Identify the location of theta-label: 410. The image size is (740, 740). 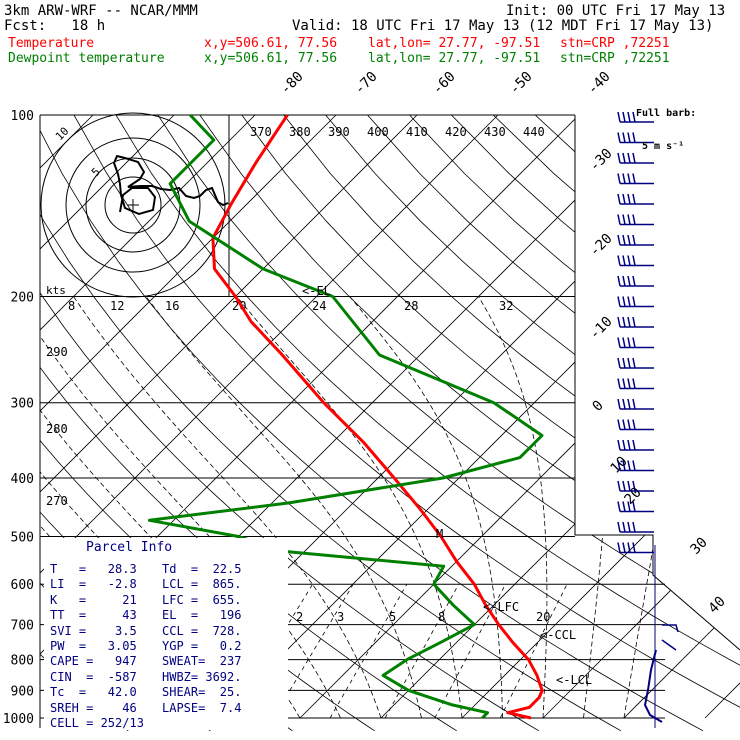
(417, 132).